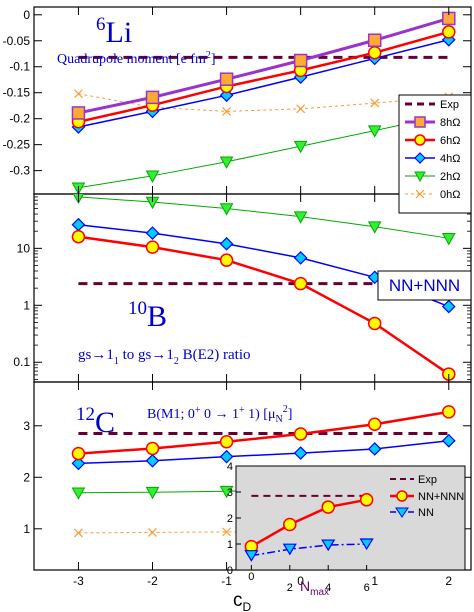 This screenshot has width=474, height=612. What do you see at coordinates (230, 493) in the screenshot?
I see `inset-ytick-label-3: 3` at bounding box center [230, 493].